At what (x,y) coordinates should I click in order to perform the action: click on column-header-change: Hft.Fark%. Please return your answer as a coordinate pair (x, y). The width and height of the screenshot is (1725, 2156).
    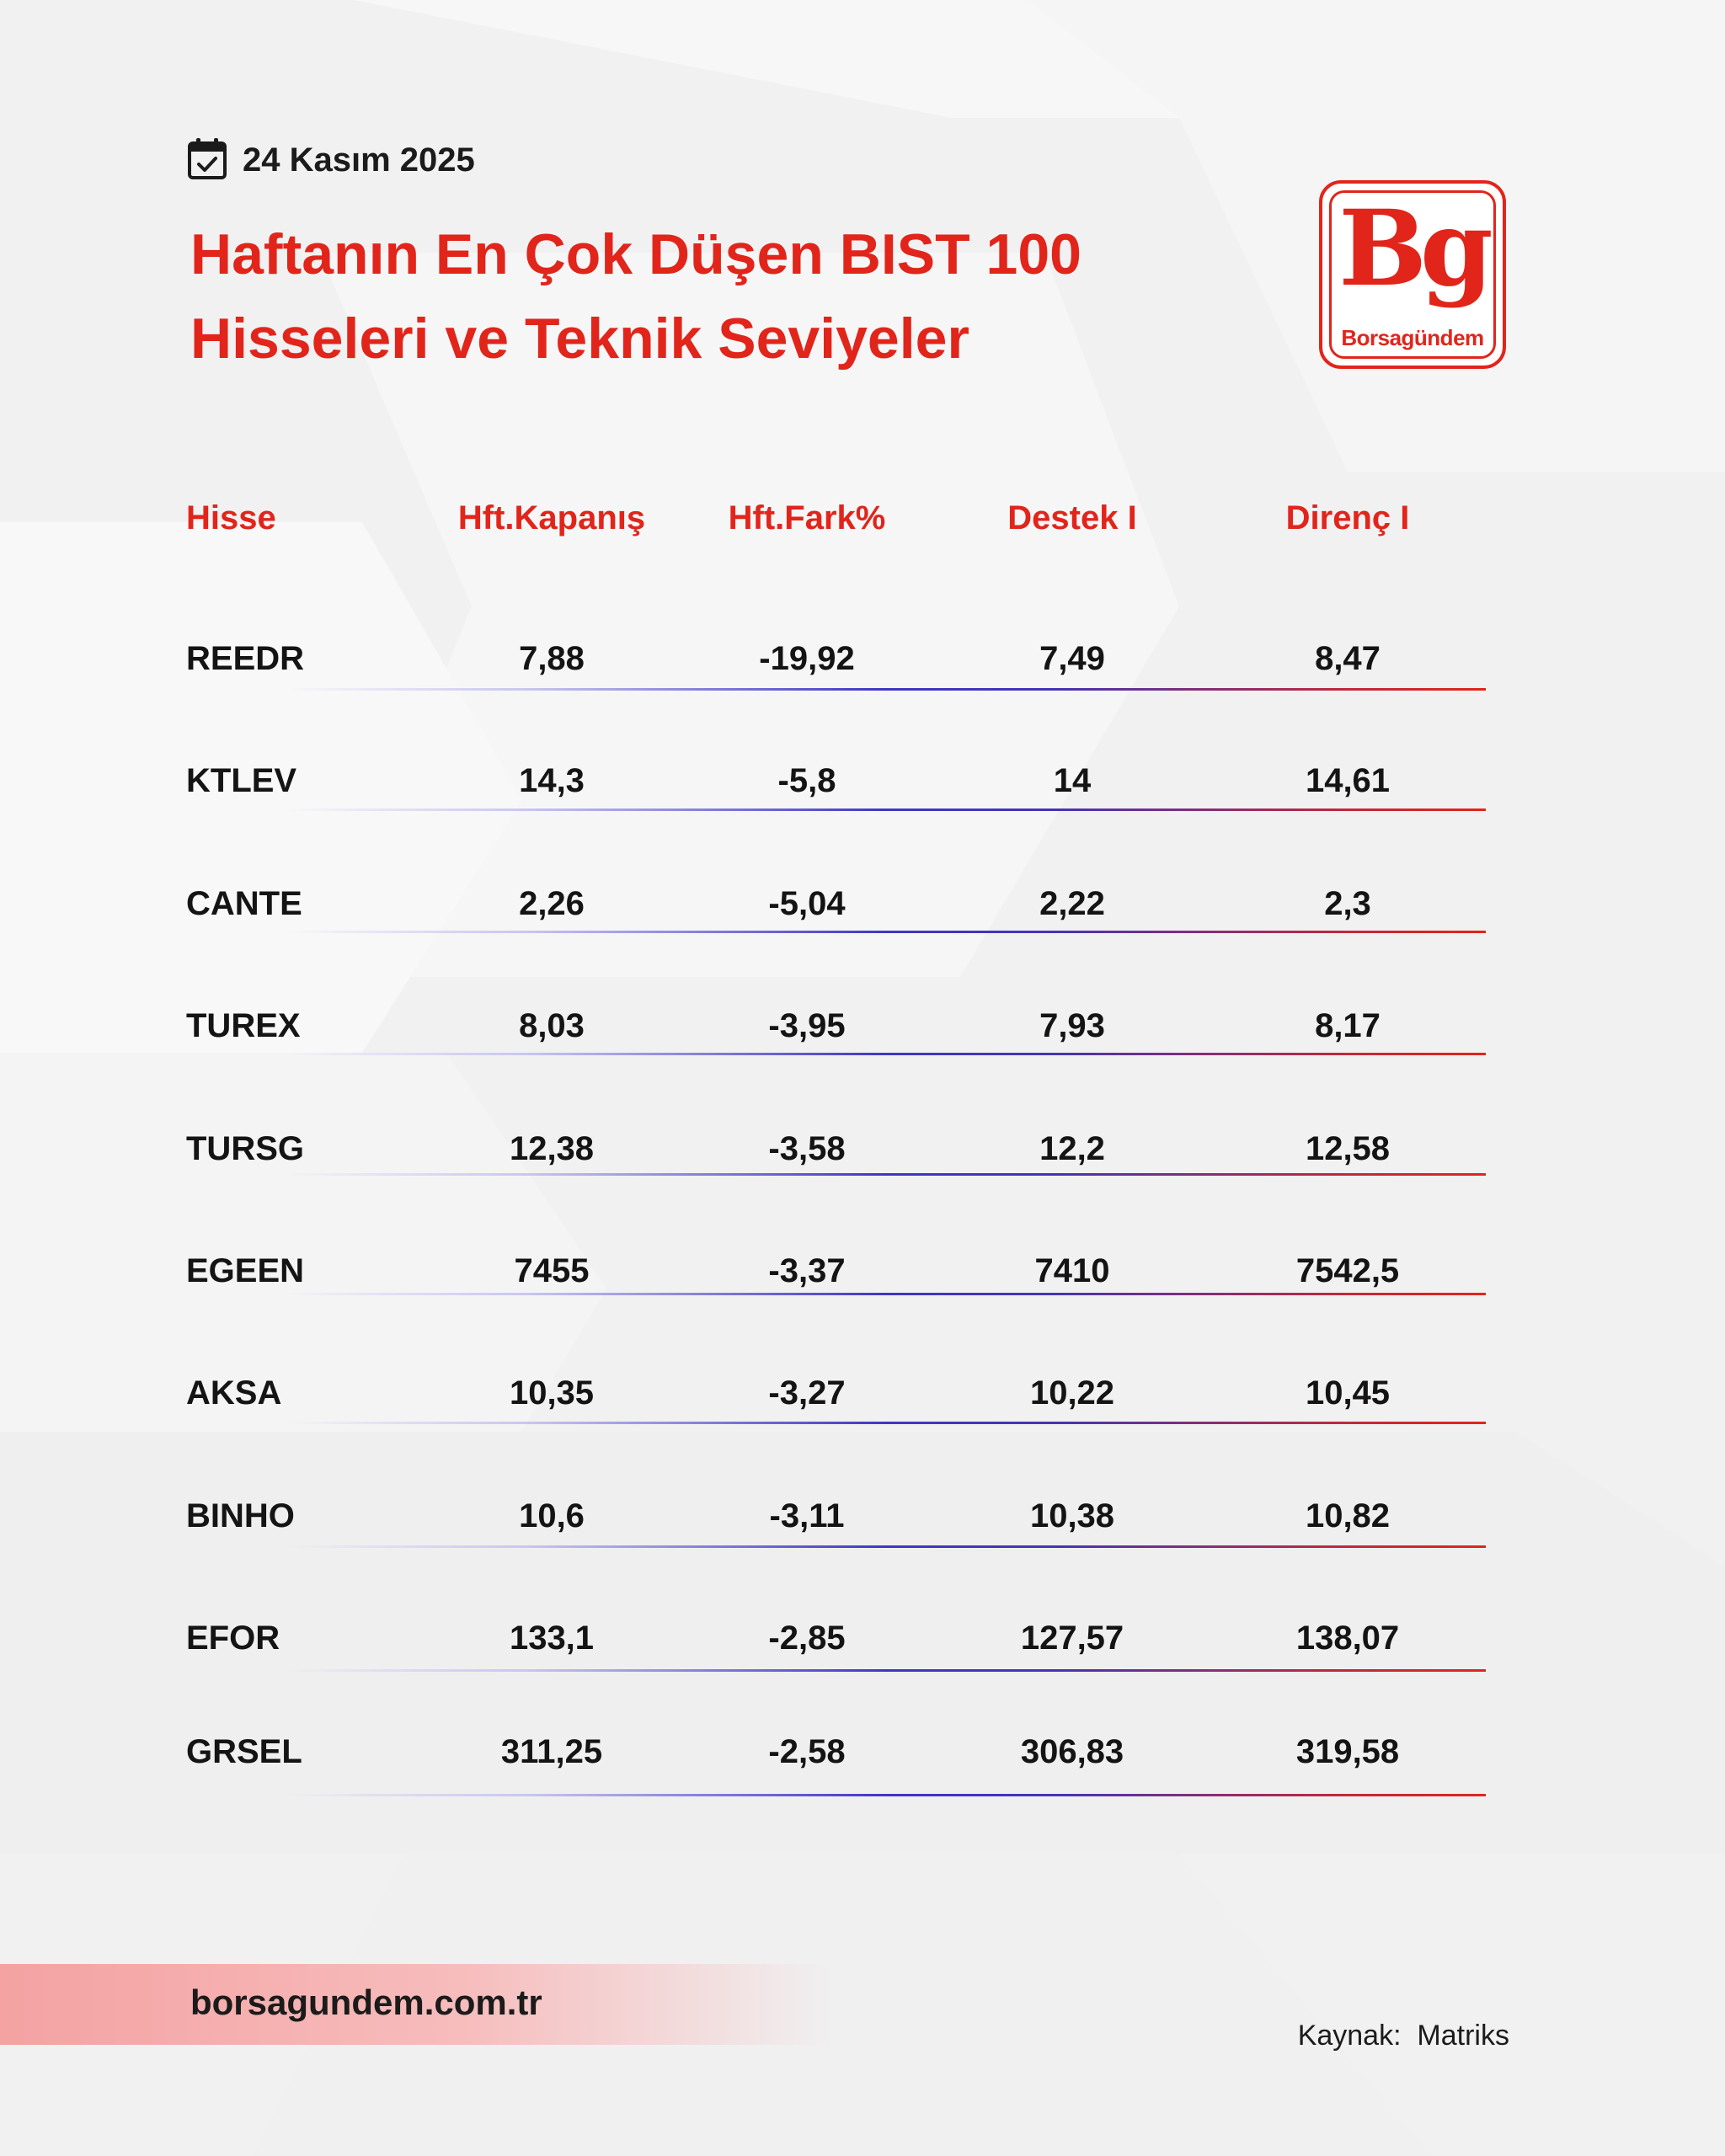
    Looking at the image, I should click on (807, 517).